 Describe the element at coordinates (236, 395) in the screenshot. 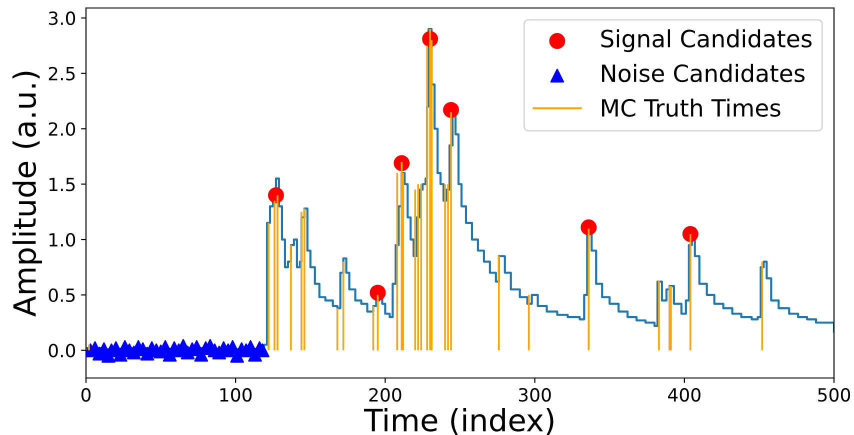

I see `x-tick-label: 100` at that location.